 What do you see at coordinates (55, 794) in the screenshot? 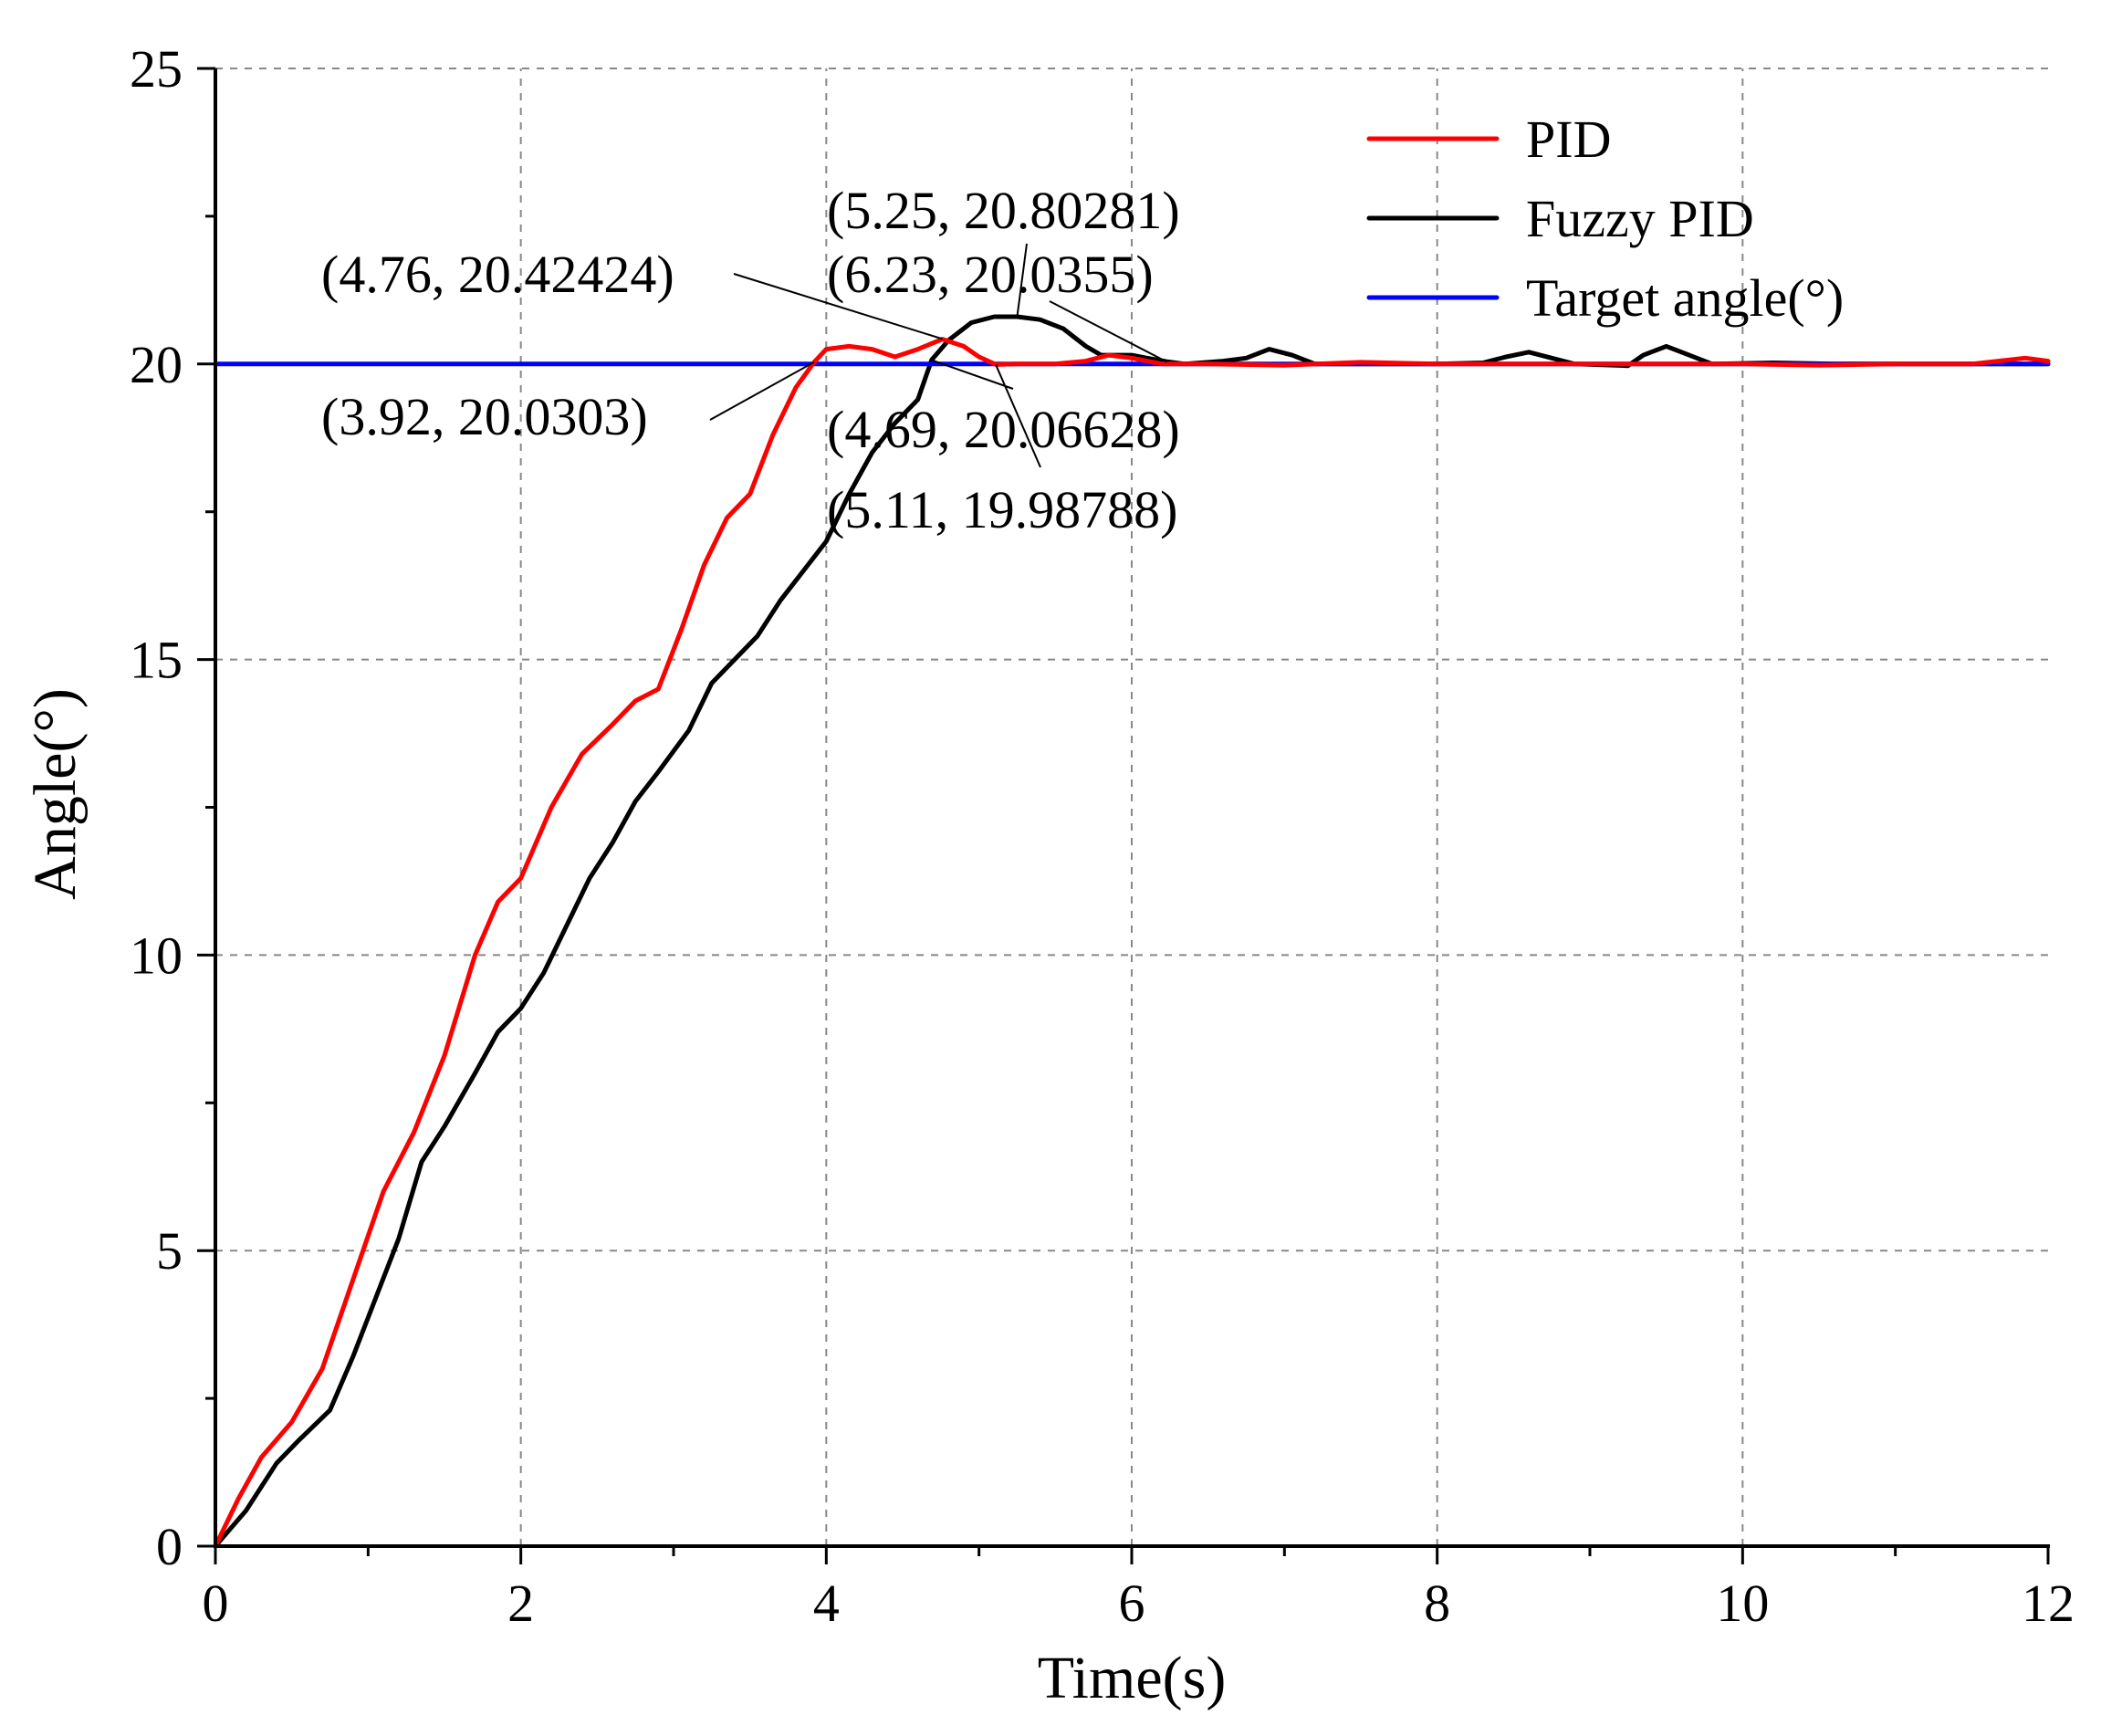
I see `y-axis-title: Angle(°)` at bounding box center [55, 794].